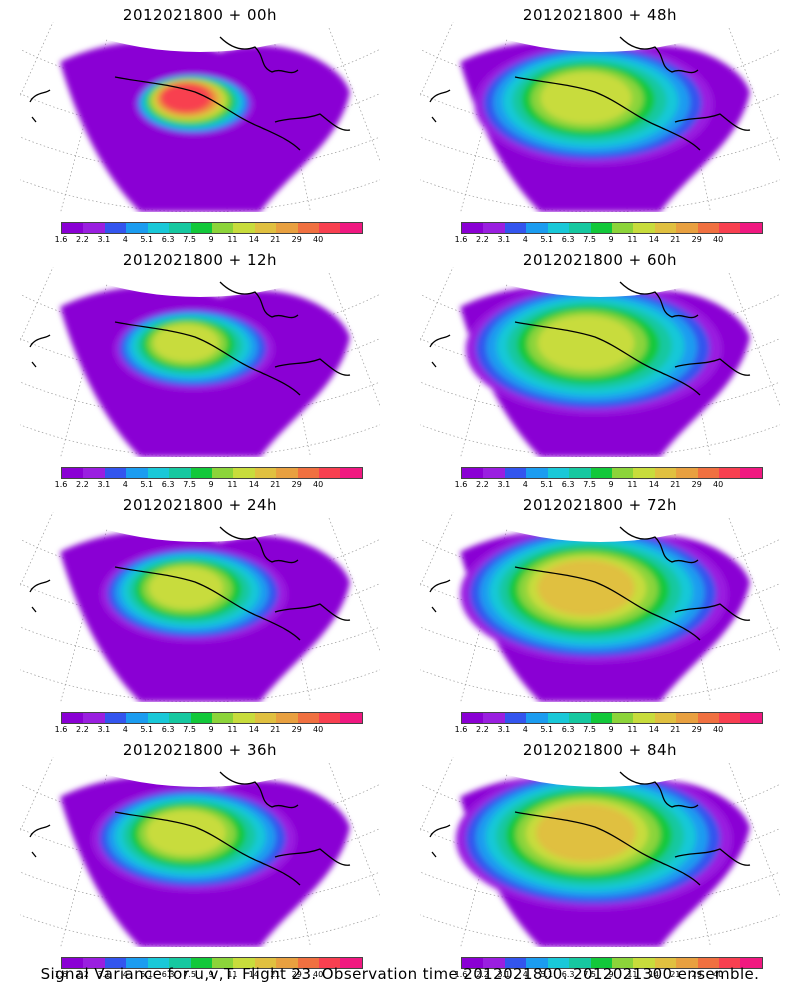  I want to click on panel-title: 2012021800 + 72h, so click(600, 505).